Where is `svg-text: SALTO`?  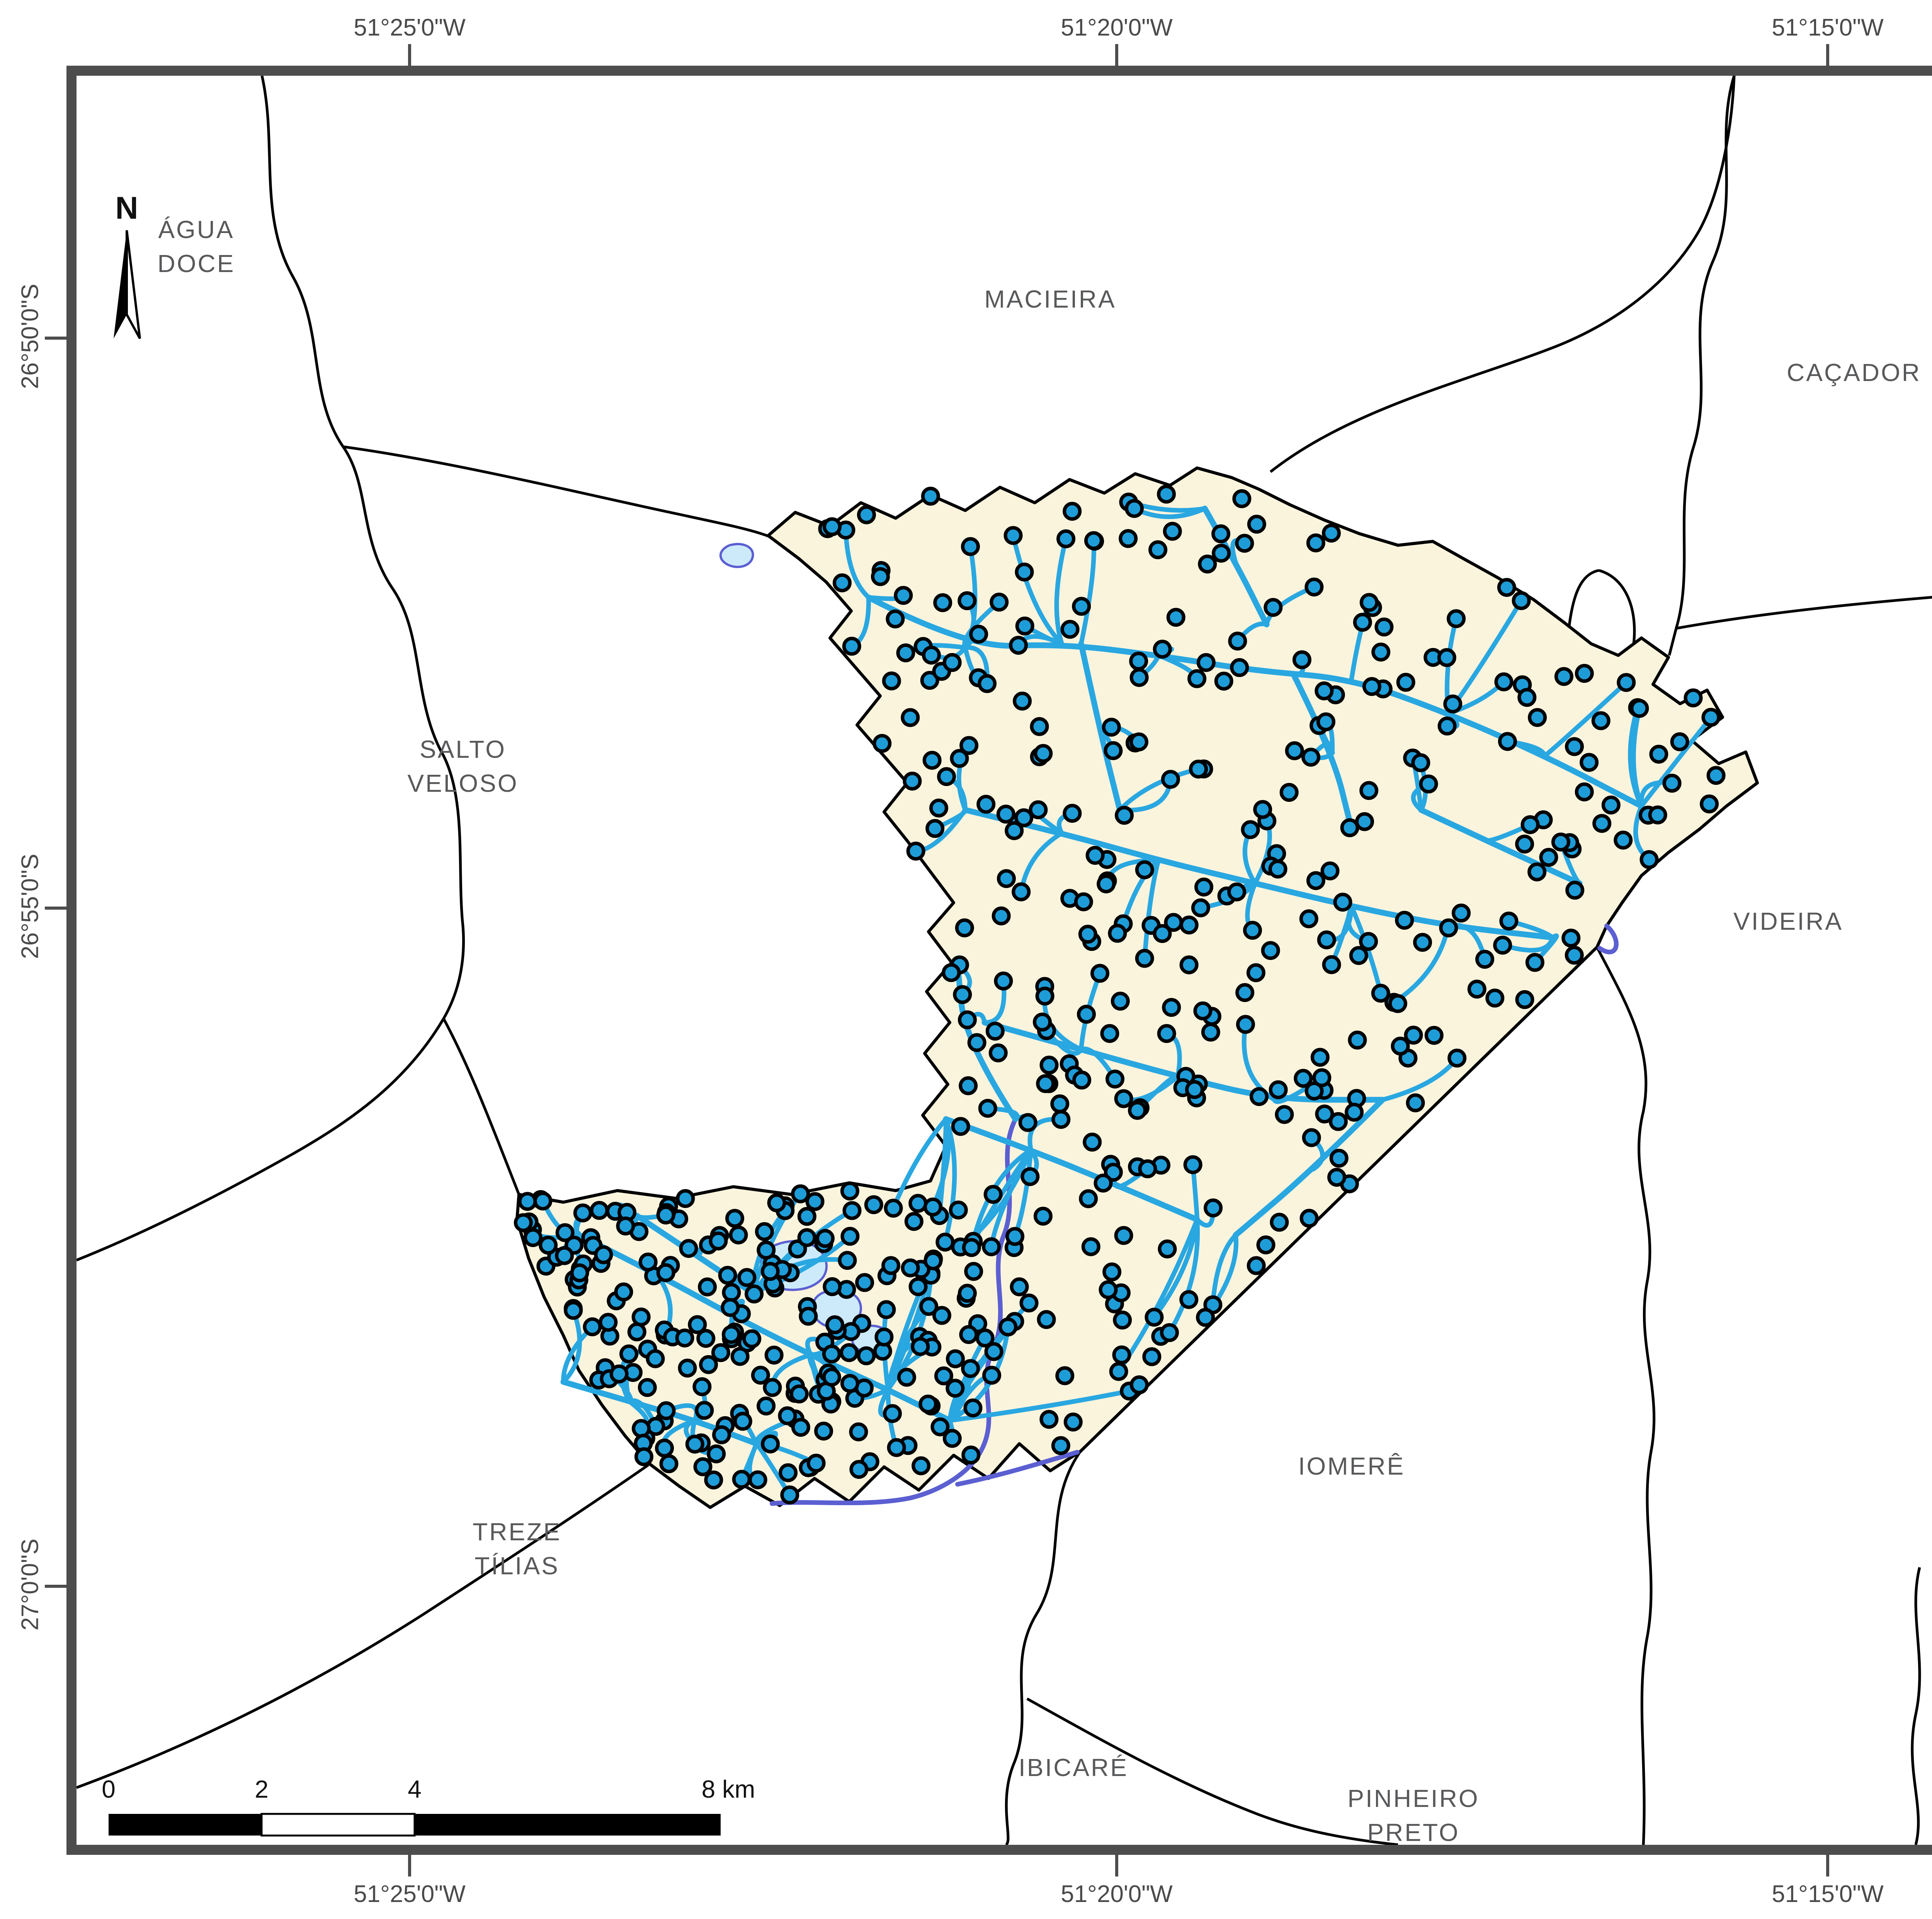 svg-text: SALTO is located at coordinates (463, 749).